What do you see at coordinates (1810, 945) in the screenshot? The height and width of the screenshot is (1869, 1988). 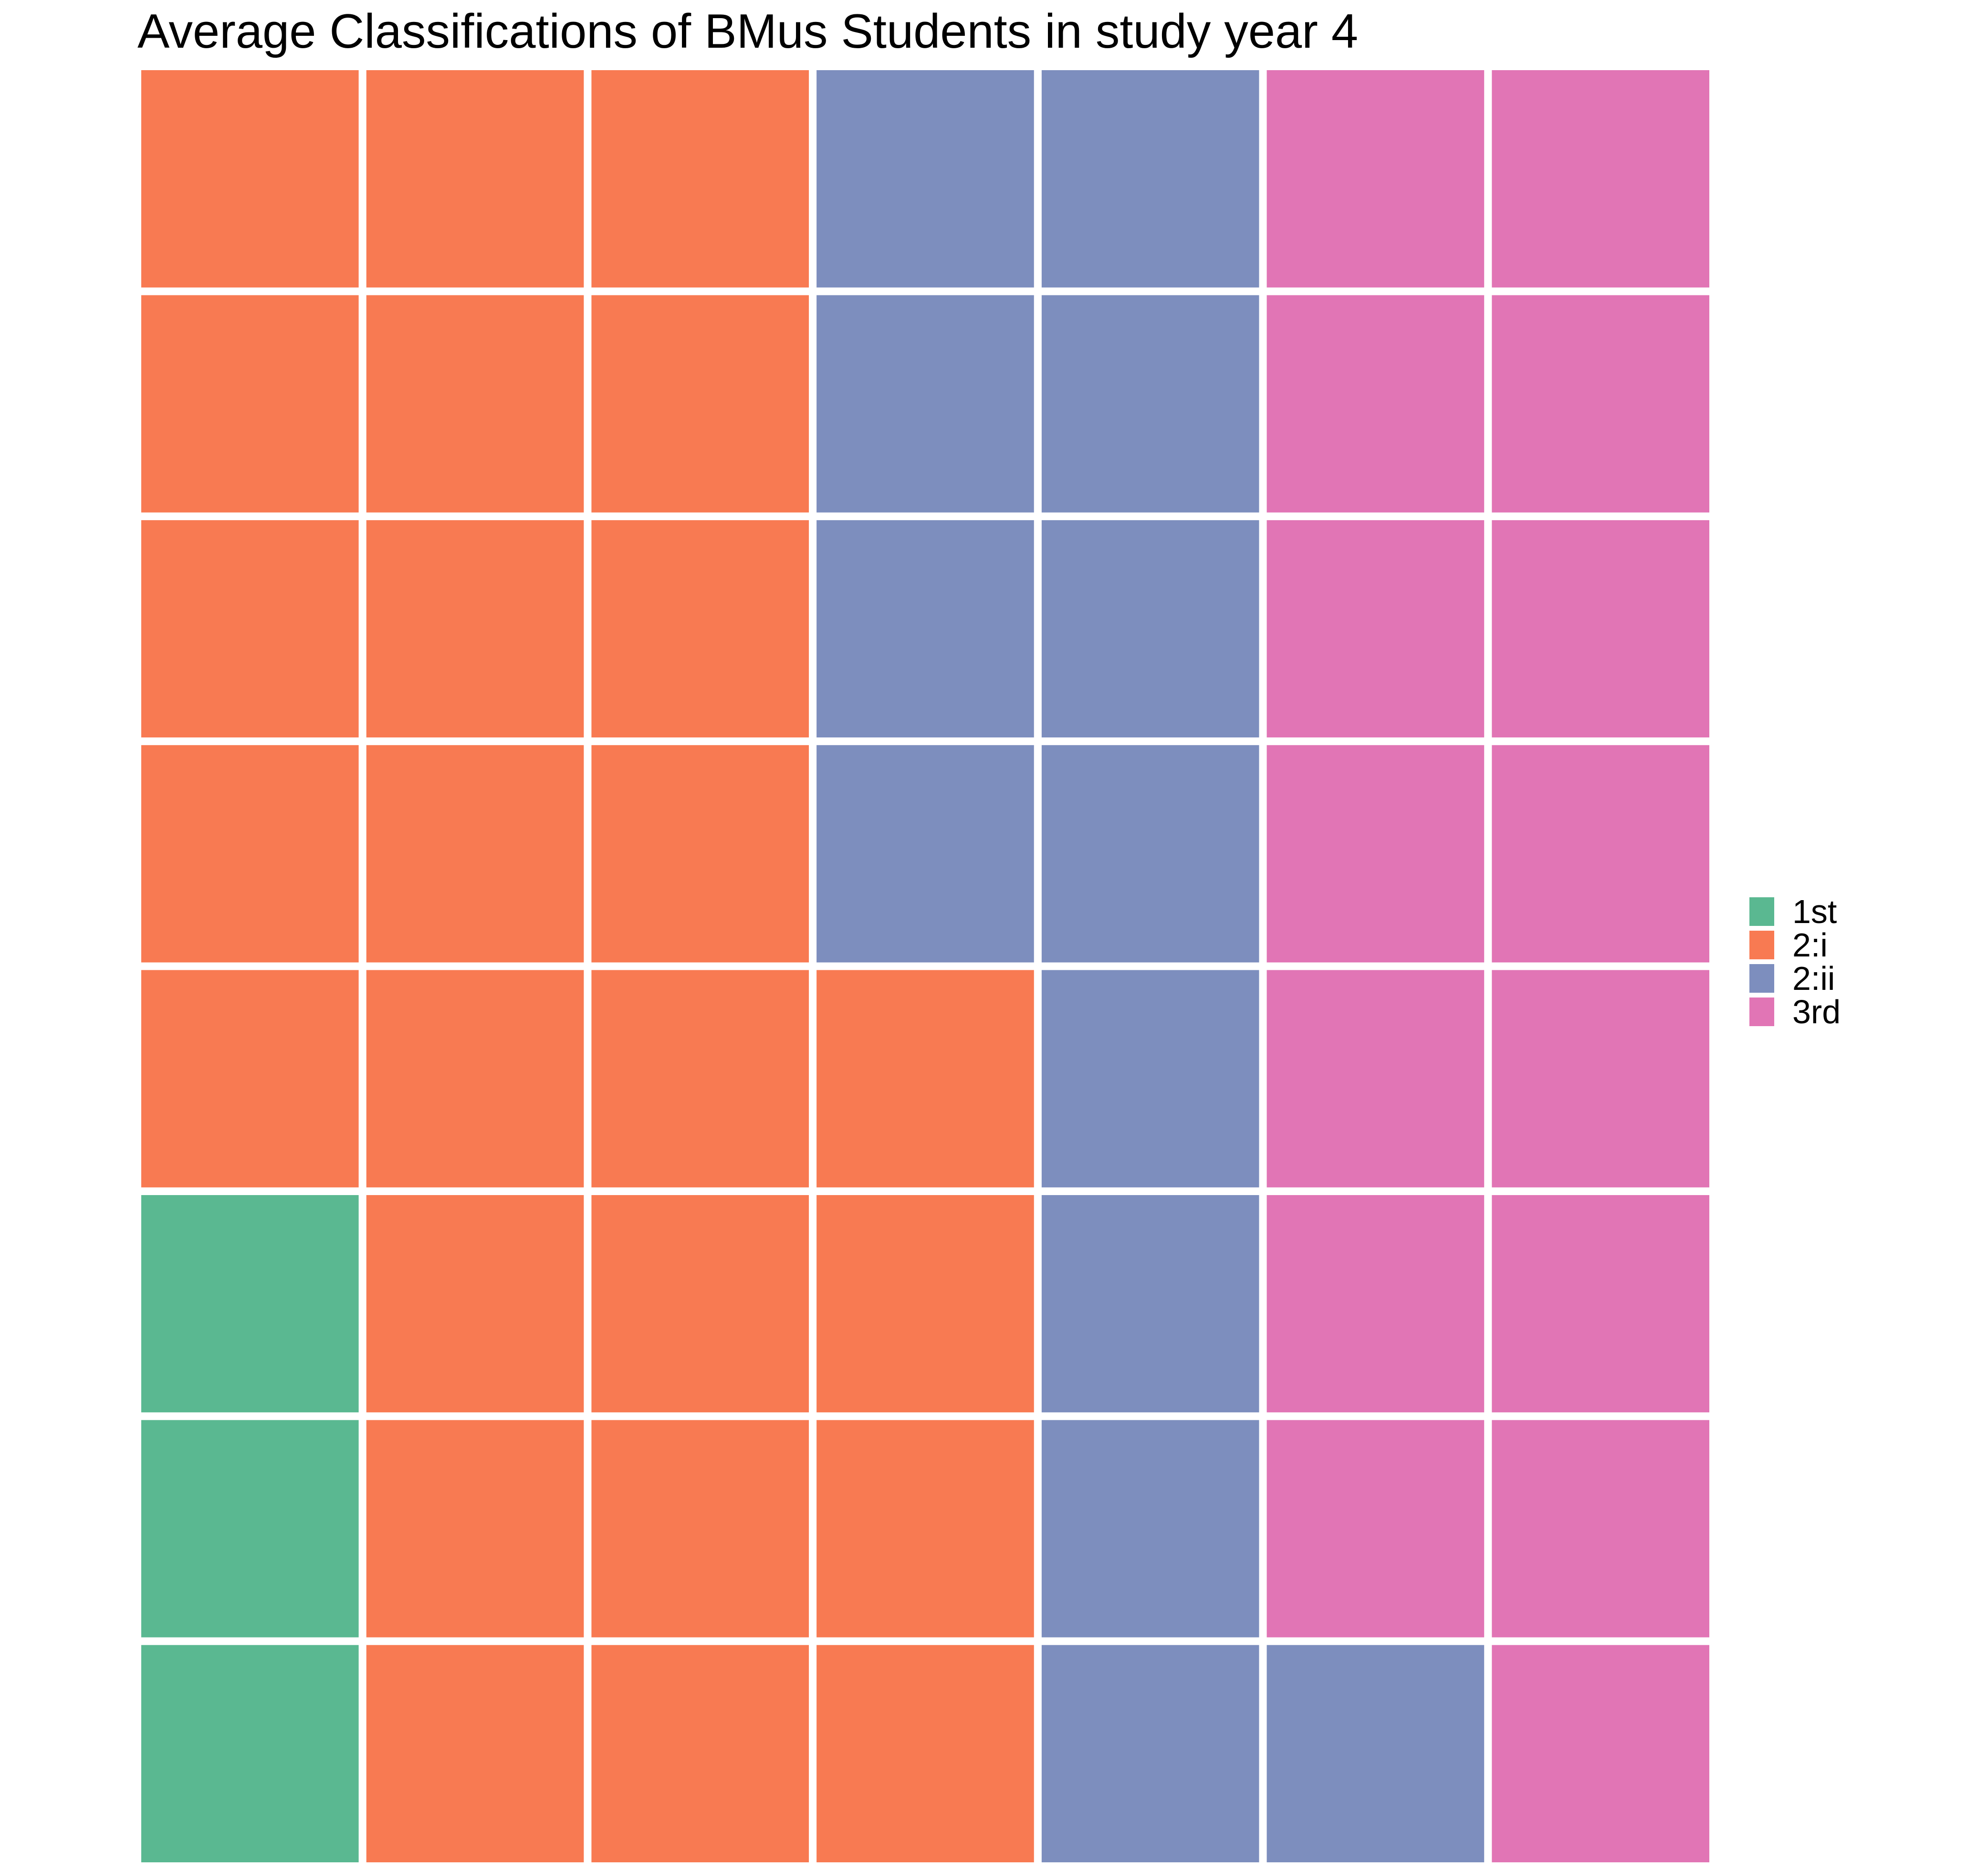 I see `legend-label-2-i: 2:i` at bounding box center [1810, 945].